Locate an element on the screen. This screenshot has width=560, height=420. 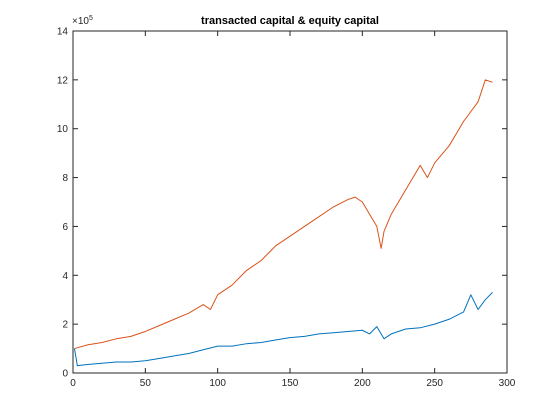
y-tick-label: 0 is located at coordinates (65, 374).